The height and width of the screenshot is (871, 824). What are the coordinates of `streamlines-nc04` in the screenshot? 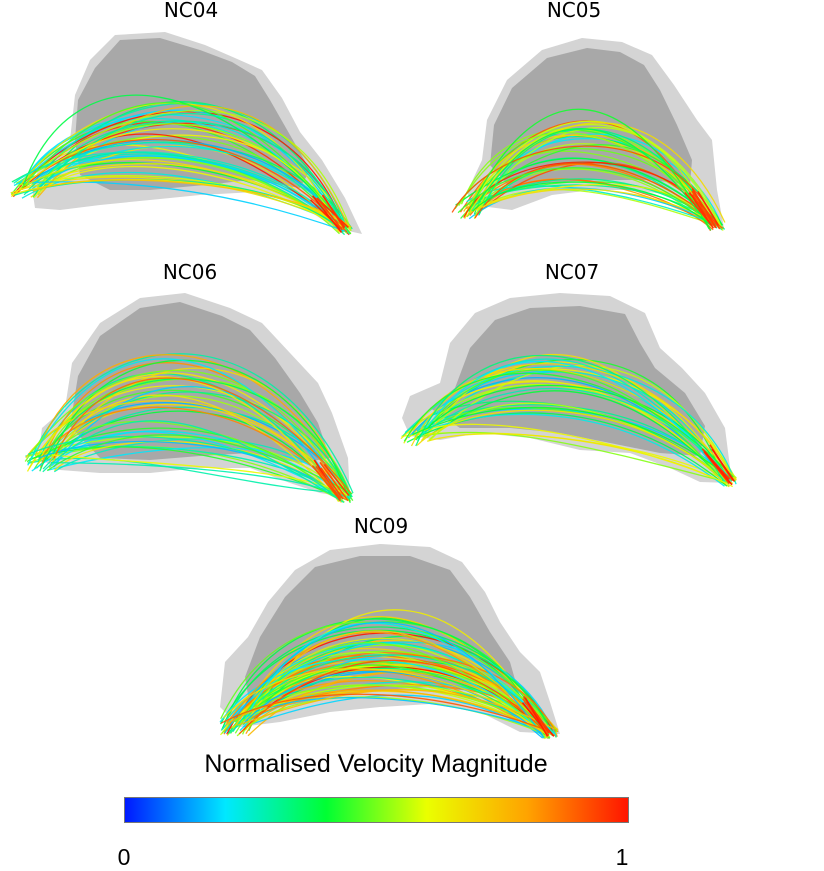 It's located at (181, 165).